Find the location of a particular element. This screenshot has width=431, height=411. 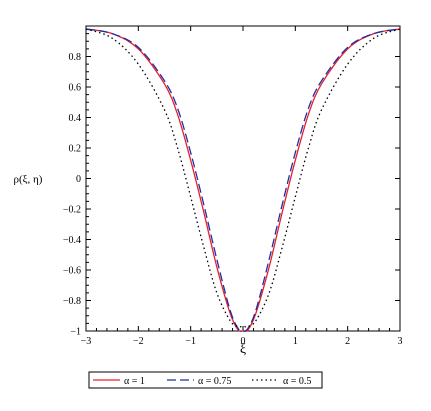

x-tick-label: 2 is located at coordinates (347, 341).